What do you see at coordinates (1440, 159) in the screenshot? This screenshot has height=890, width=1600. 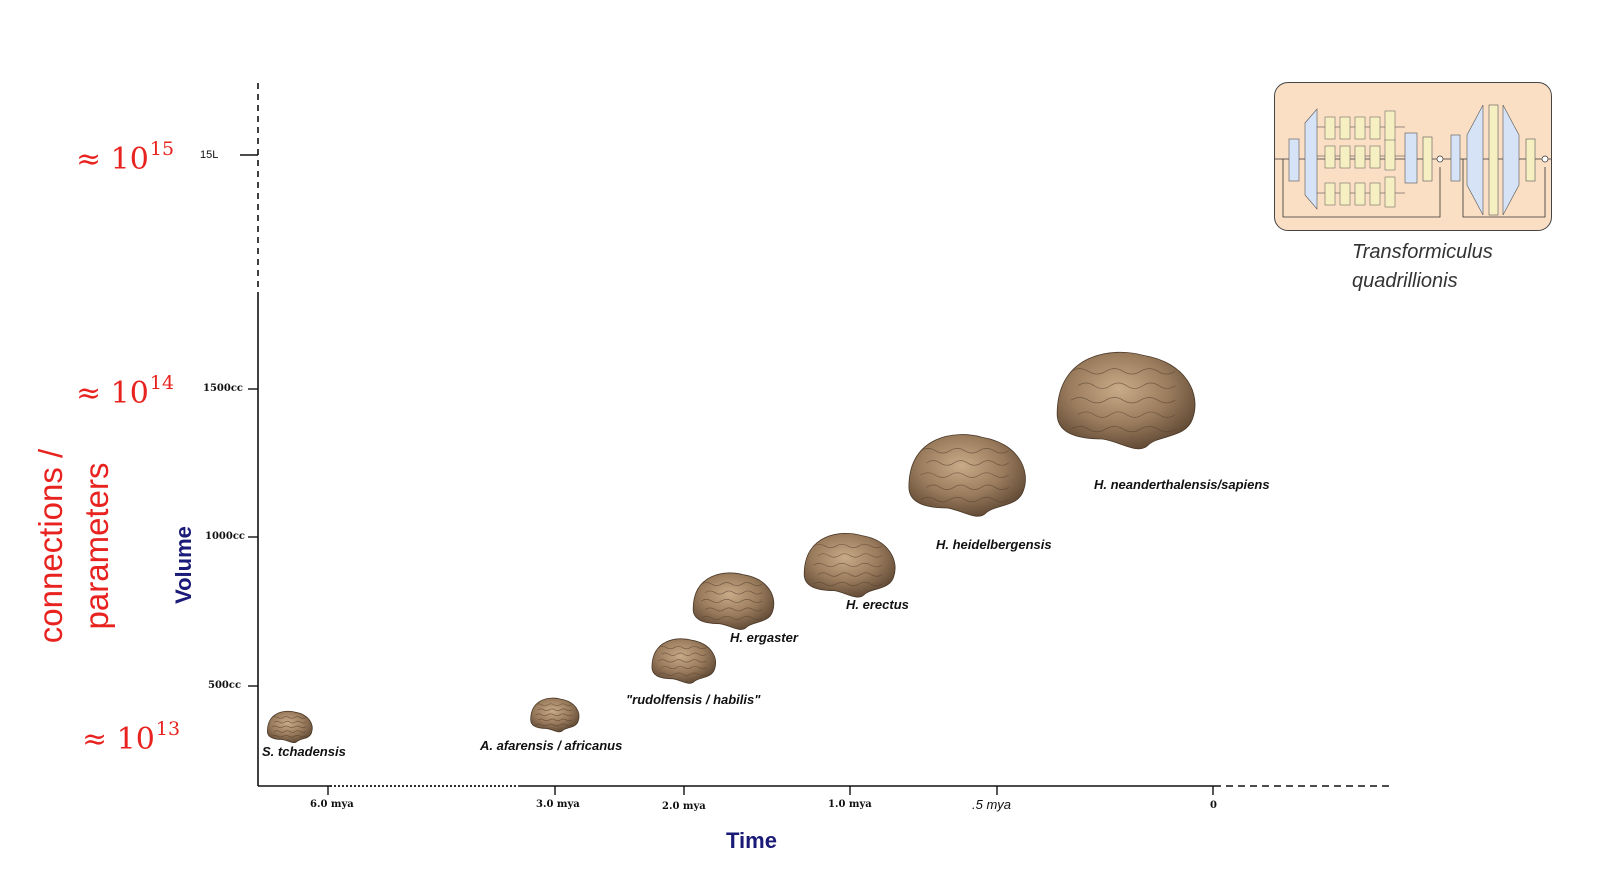 I see `add-node` at bounding box center [1440, 159].